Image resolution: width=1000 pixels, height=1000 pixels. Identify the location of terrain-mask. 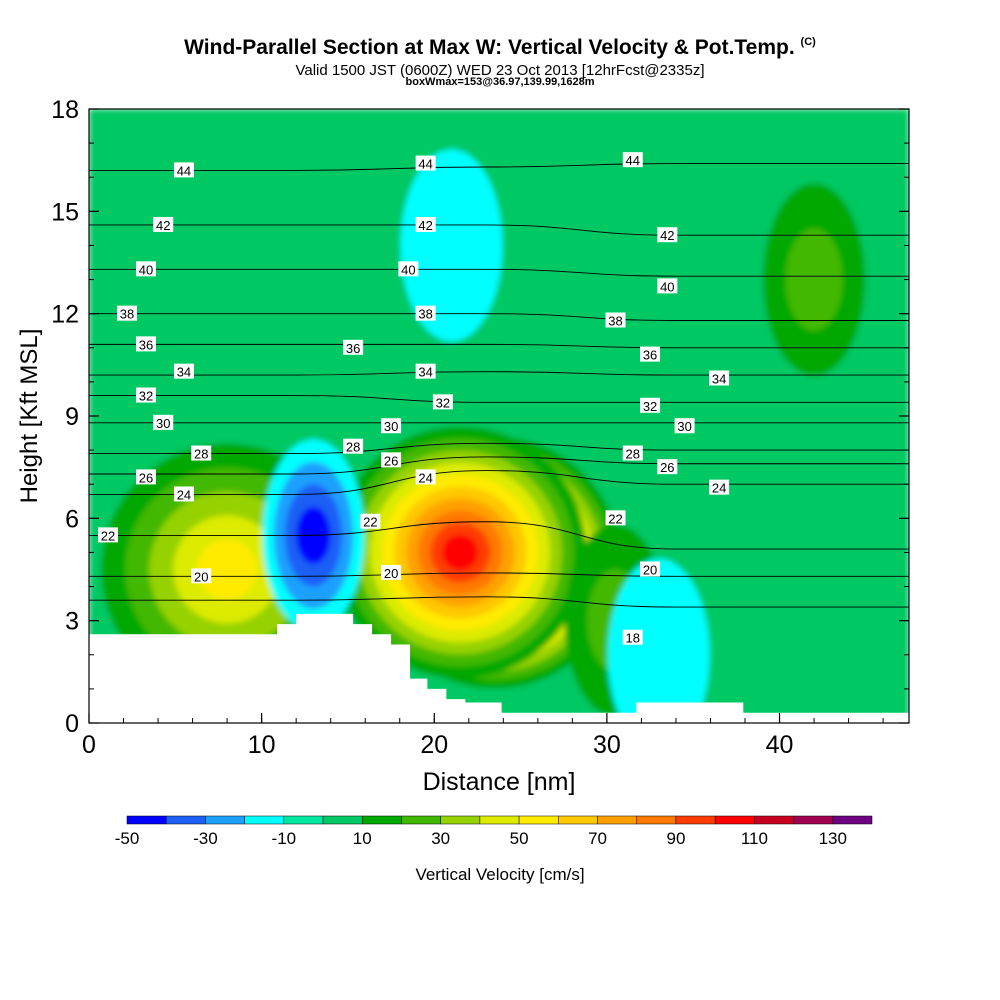
(499, 668).